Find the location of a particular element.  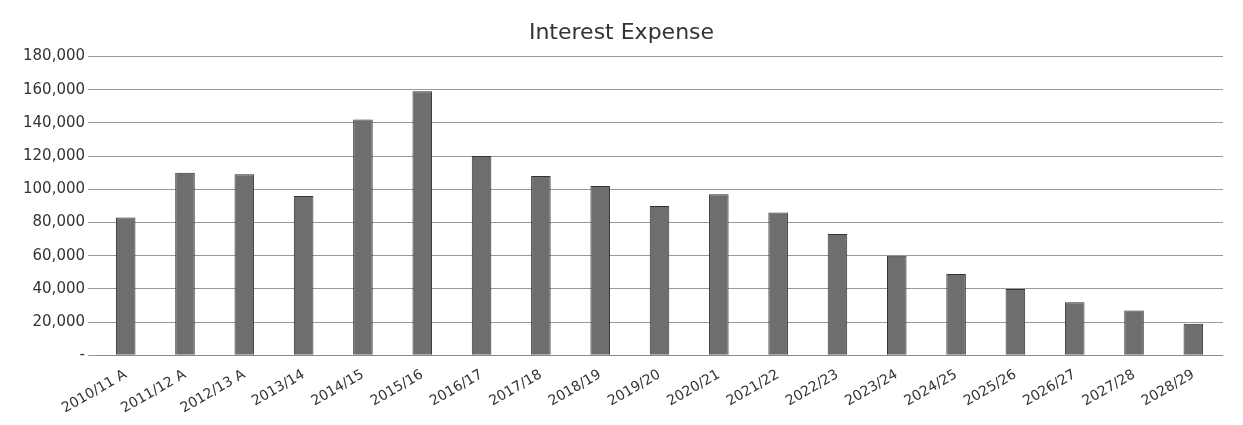

y-tick-label: 140,000 is located at coordinates (54, 121).